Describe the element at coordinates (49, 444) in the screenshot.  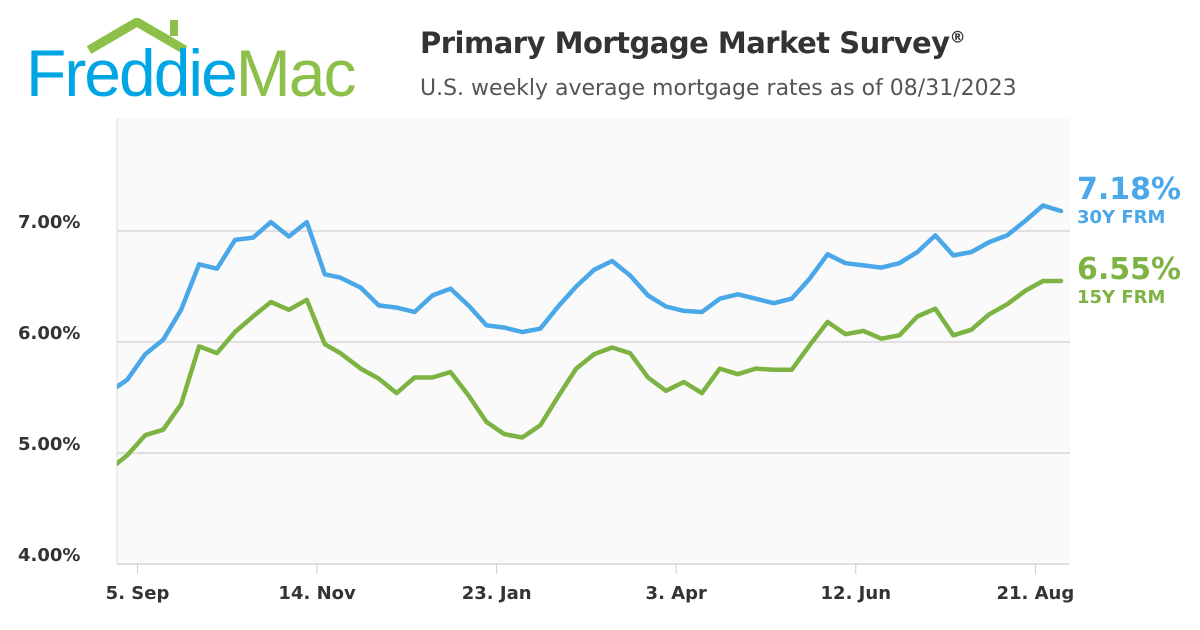
I see `y-tick-label: 5.00%` at that location.